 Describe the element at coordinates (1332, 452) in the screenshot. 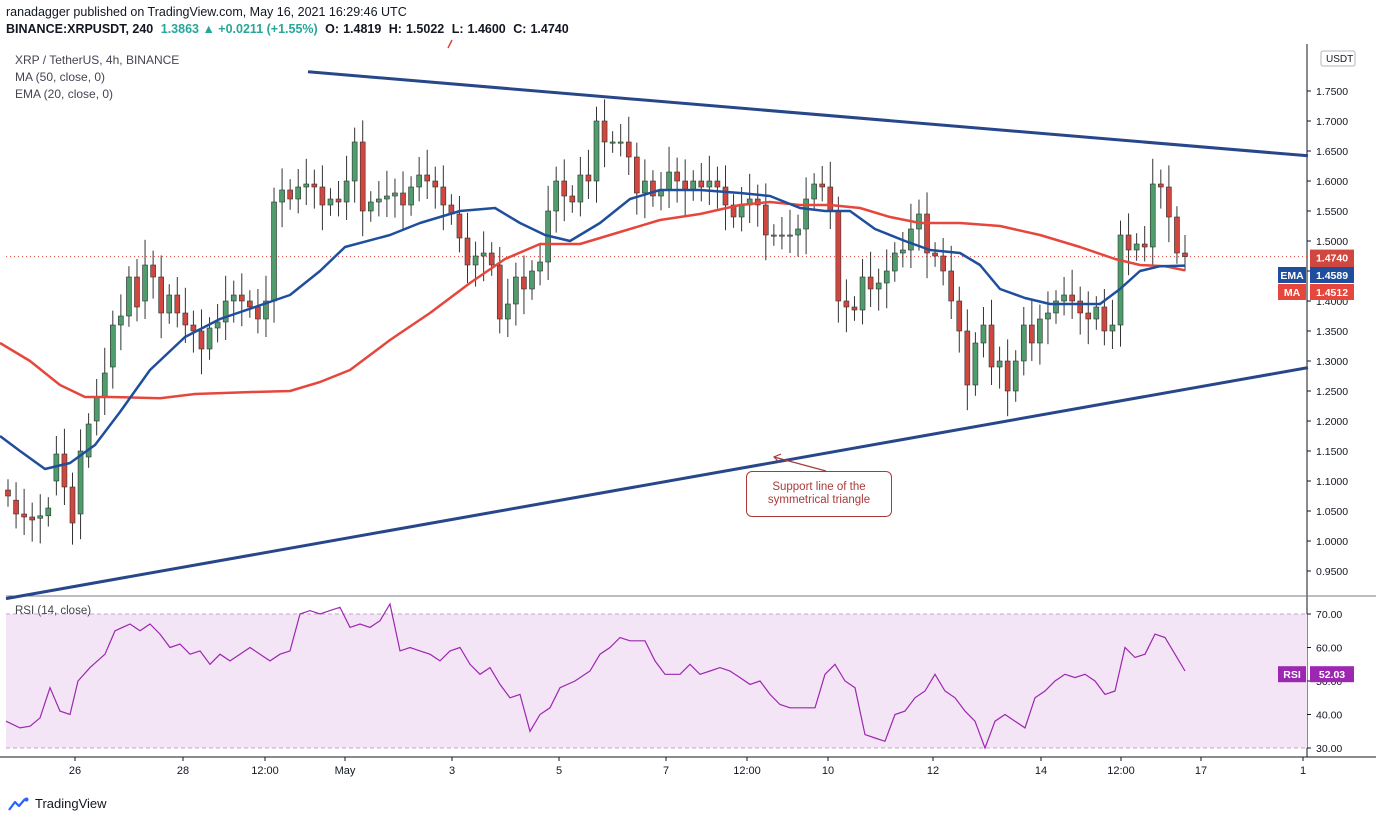

I see `price-tick-label: 1.1500` at that location.